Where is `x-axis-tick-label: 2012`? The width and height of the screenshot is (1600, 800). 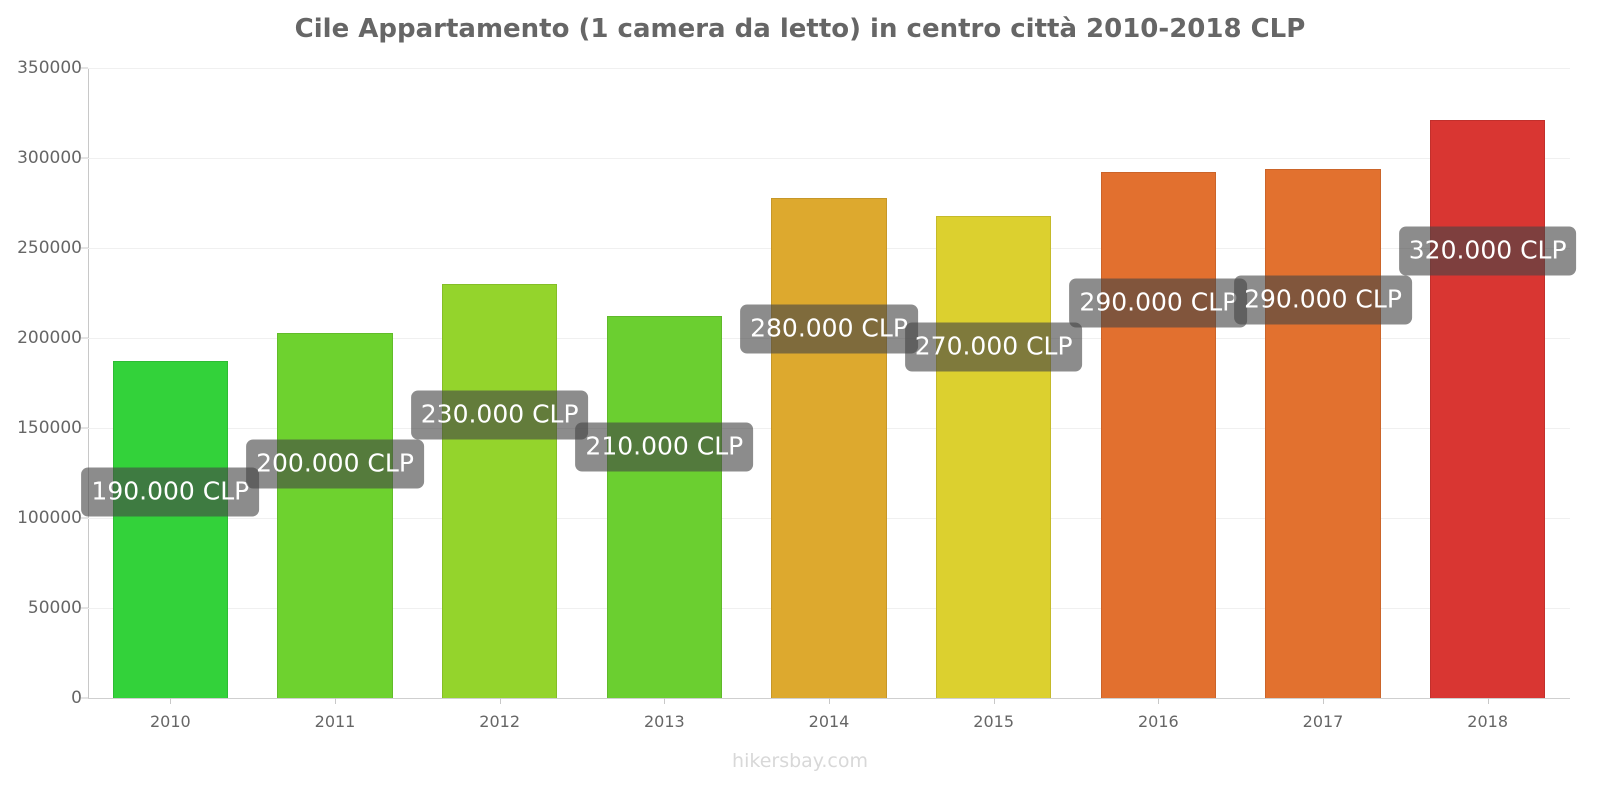
x-axis-tick-label: 2012 is located at coordinates (500, 721).